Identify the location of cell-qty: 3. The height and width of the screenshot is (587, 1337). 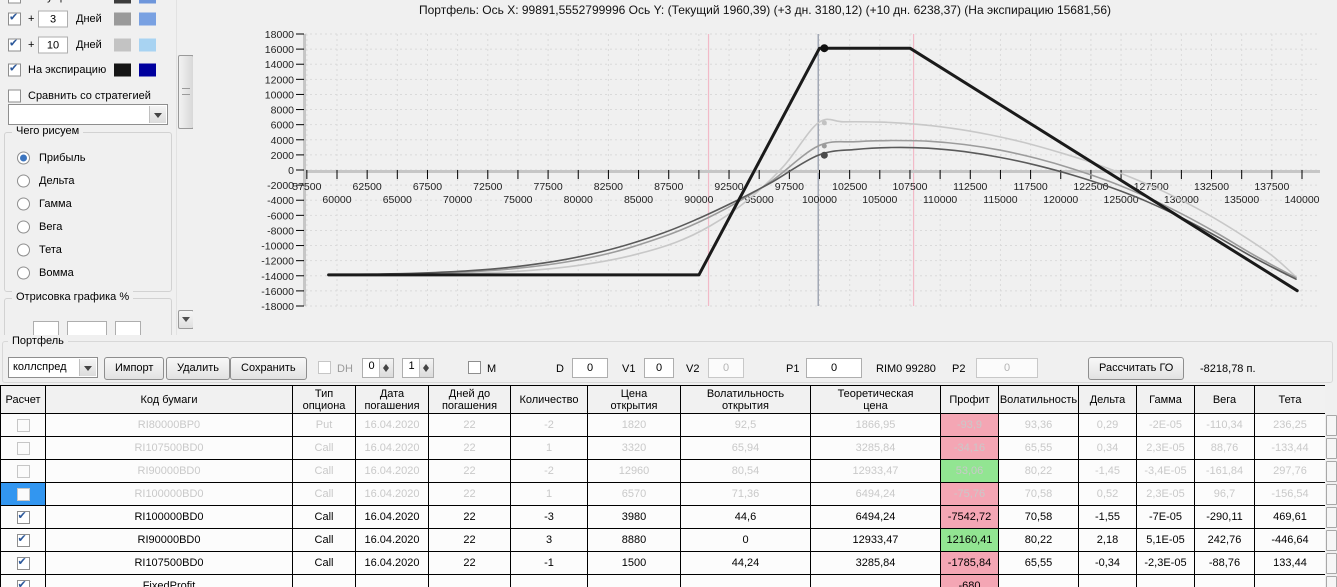
(549, 540).